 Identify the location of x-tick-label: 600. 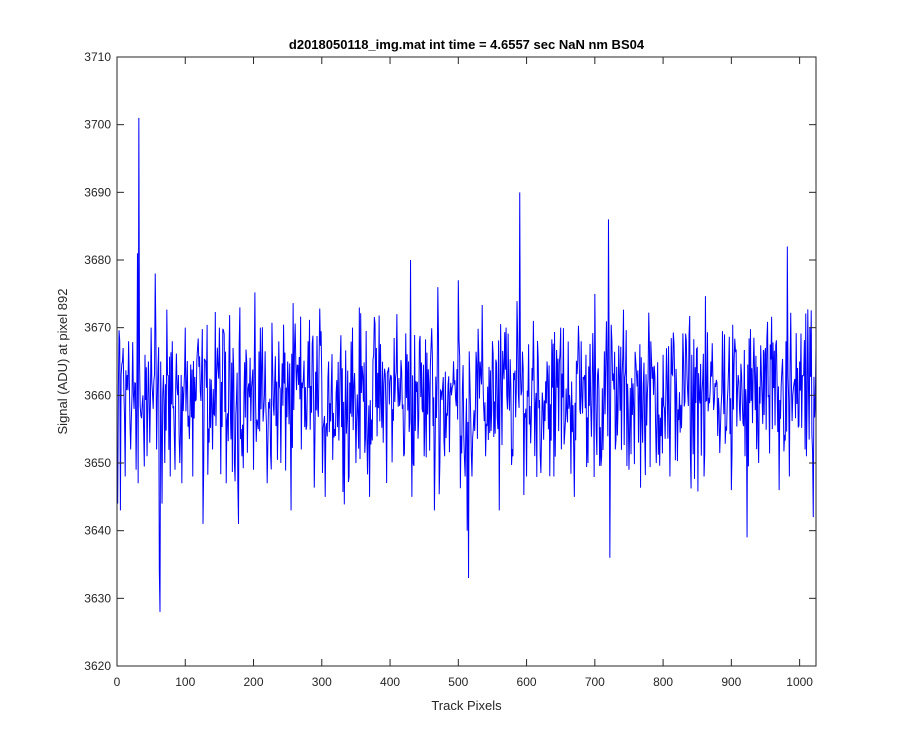
(527, 682).